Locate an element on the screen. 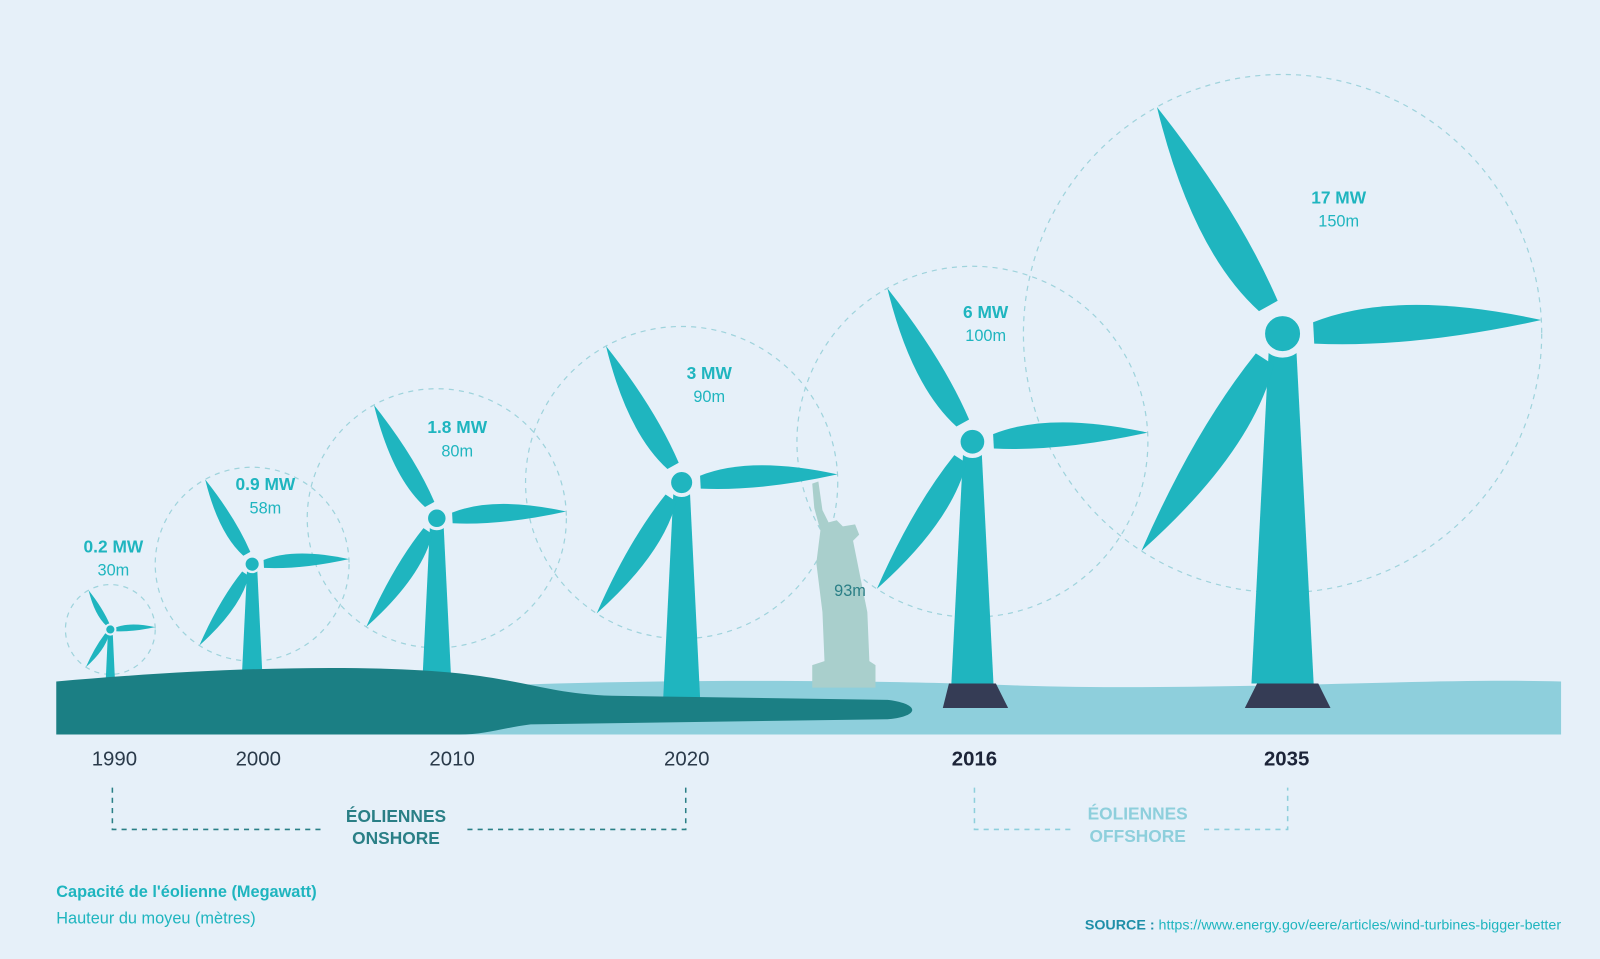  year-label: 2035 is located at coordinates (1286, 759).